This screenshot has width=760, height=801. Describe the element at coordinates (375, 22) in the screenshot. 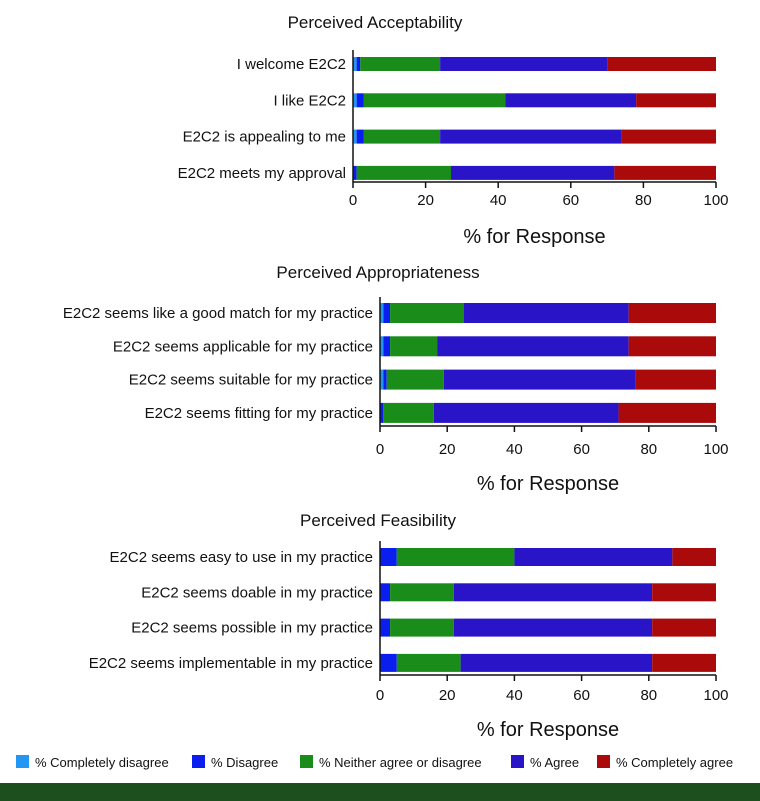

I see `panel-title: Perceived Acceptability` at that location.